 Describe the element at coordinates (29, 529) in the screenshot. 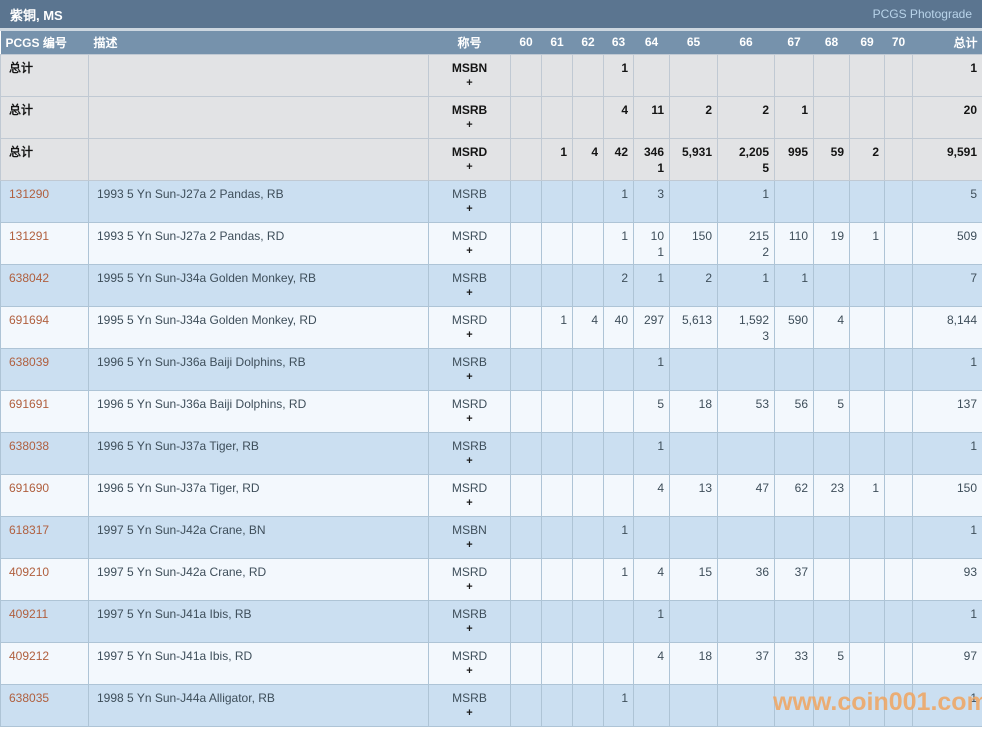

I see `pcgs-number-link: 618317` at that location.